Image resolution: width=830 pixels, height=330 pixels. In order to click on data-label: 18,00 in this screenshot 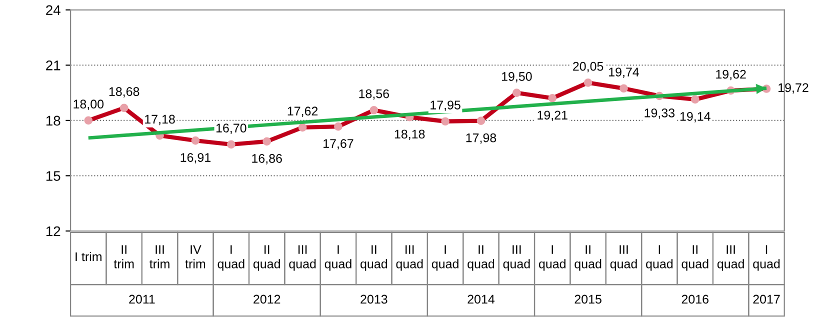, I will do `click(89, 105)`.